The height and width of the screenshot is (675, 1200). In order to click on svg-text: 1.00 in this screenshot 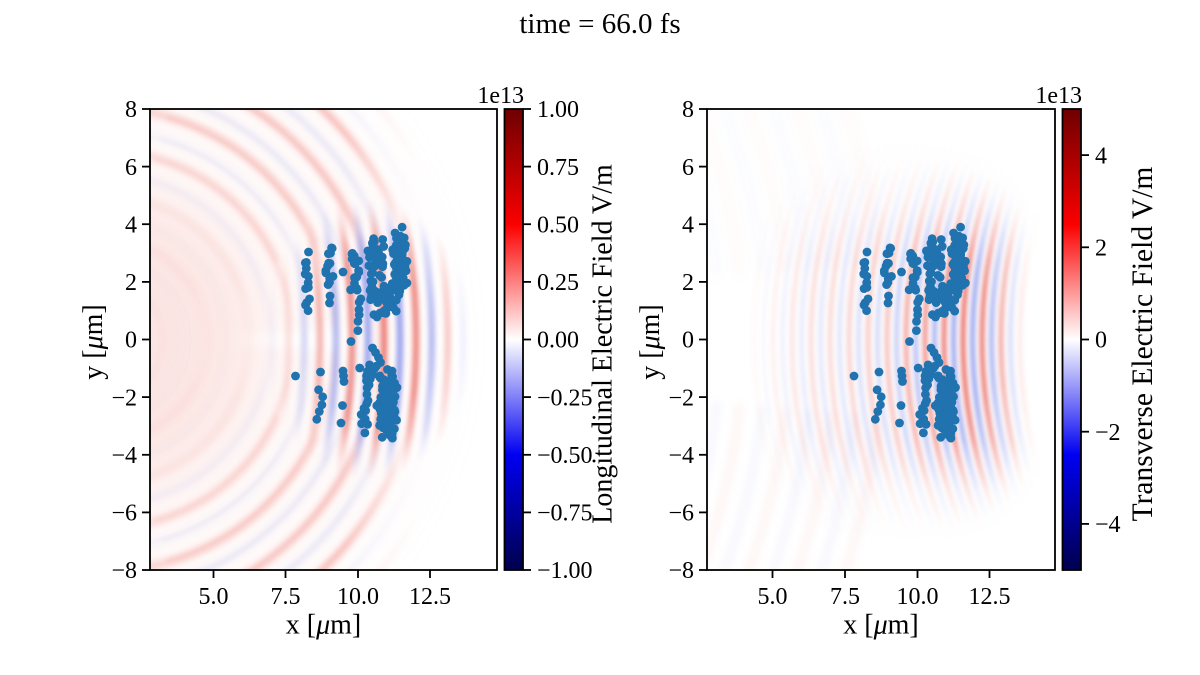, I will do `click(558, 110)`.